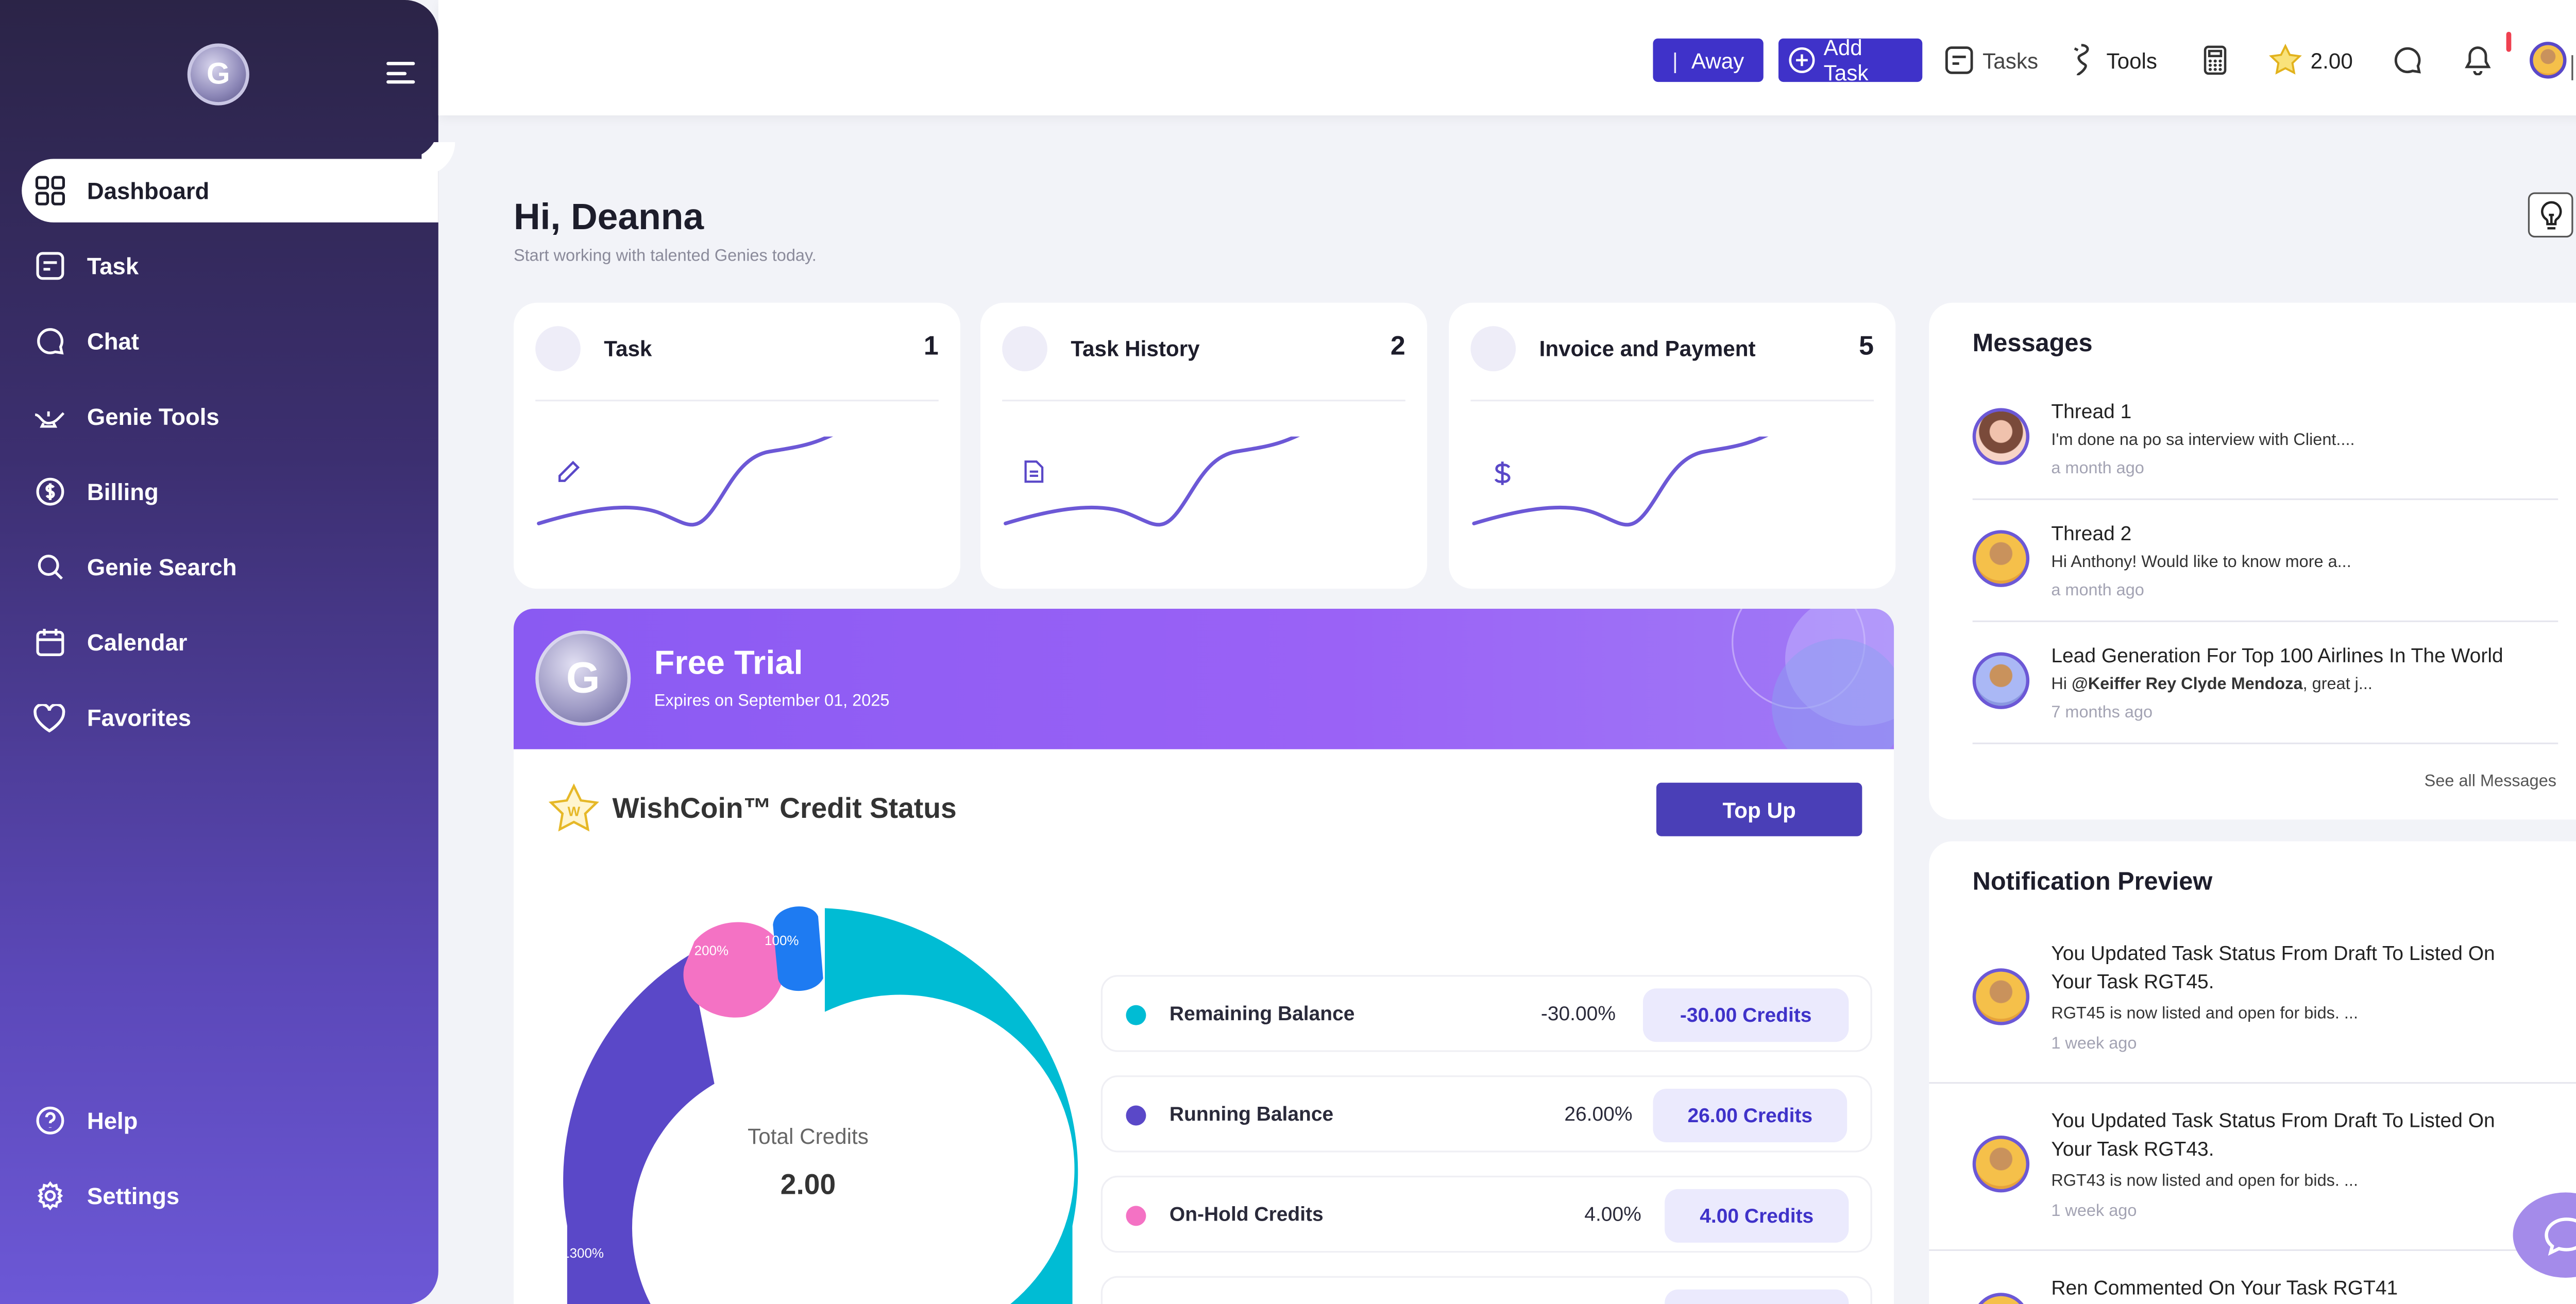 The image size is (2576, 1304). What do you see at coordinates (1866, 347) in the screenshot?
I see `card-count: 5` at bounding box center [1866, 347].